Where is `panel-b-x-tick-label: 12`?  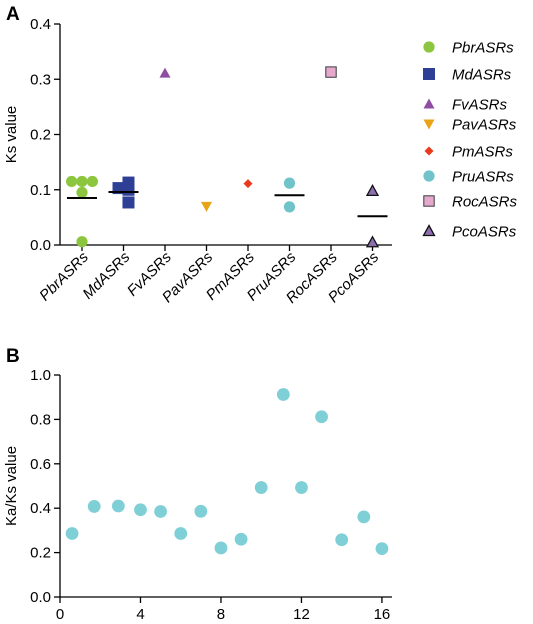
panel-b-x-tick-label: 12 is located at coordinates (301, 614).